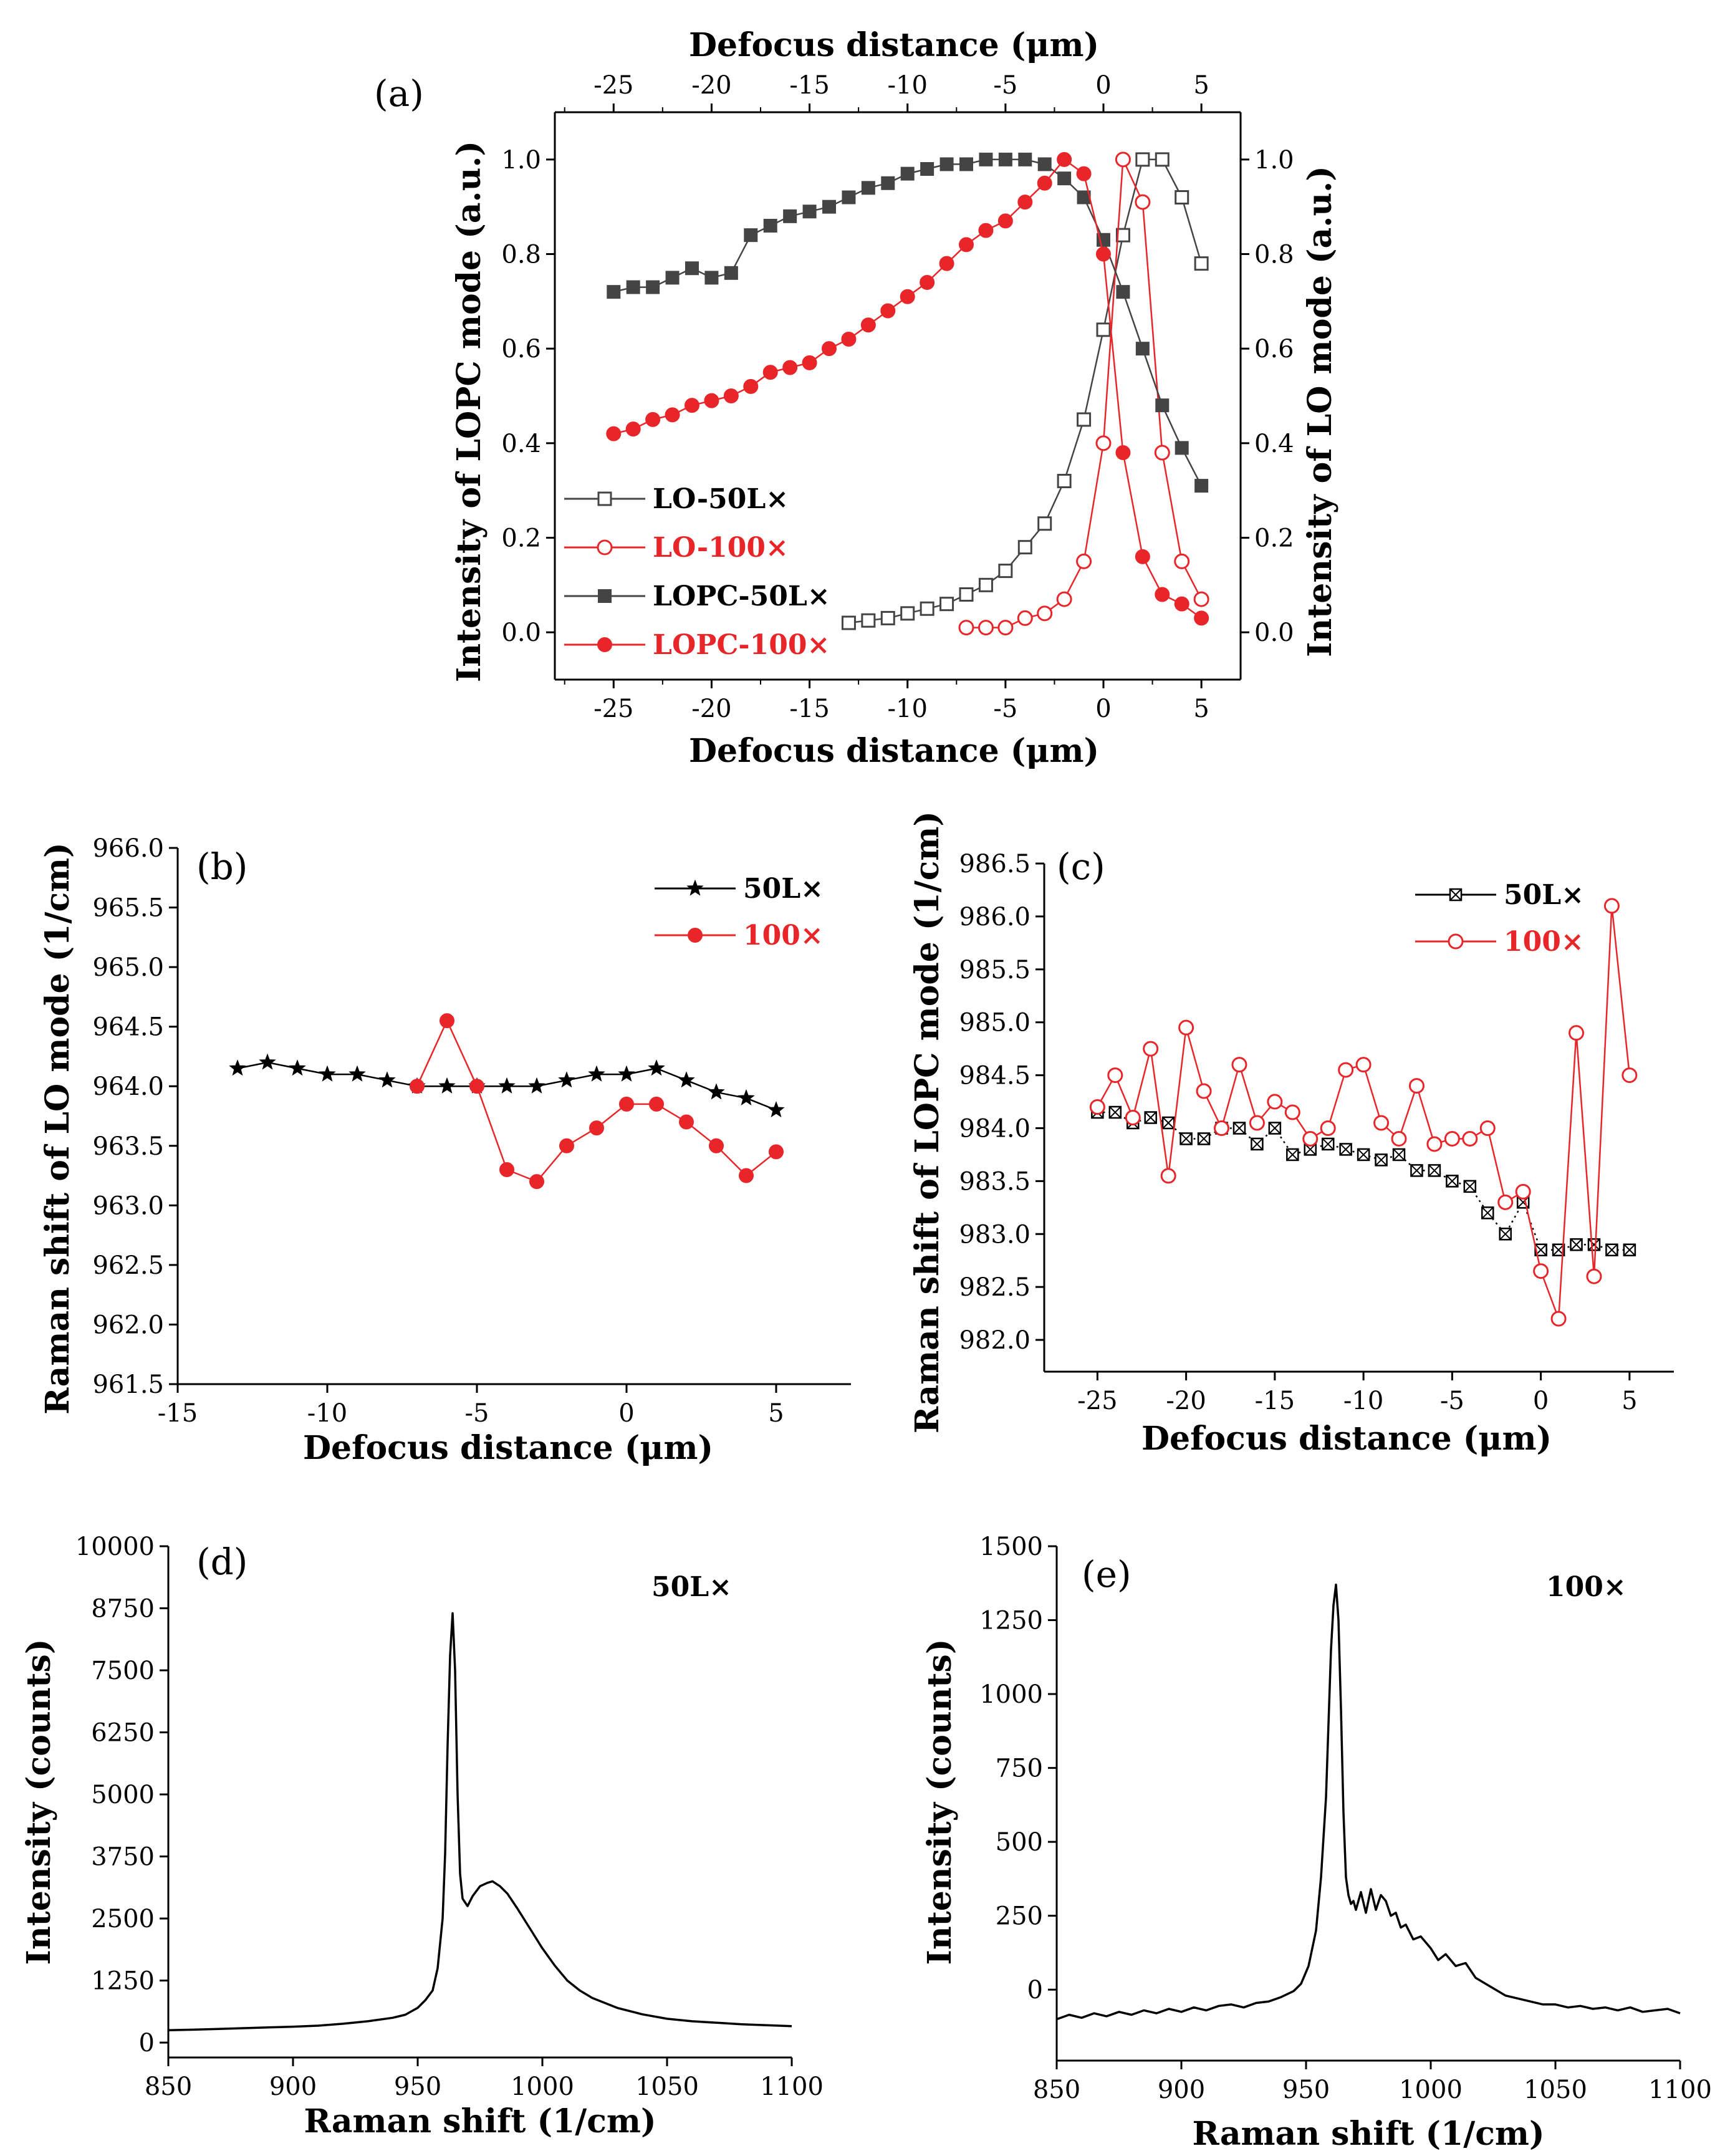  Describe the element at coordinates (1011, 1695) in the screenshot. I see `panel-e-ytick-label: 1000` at that location.